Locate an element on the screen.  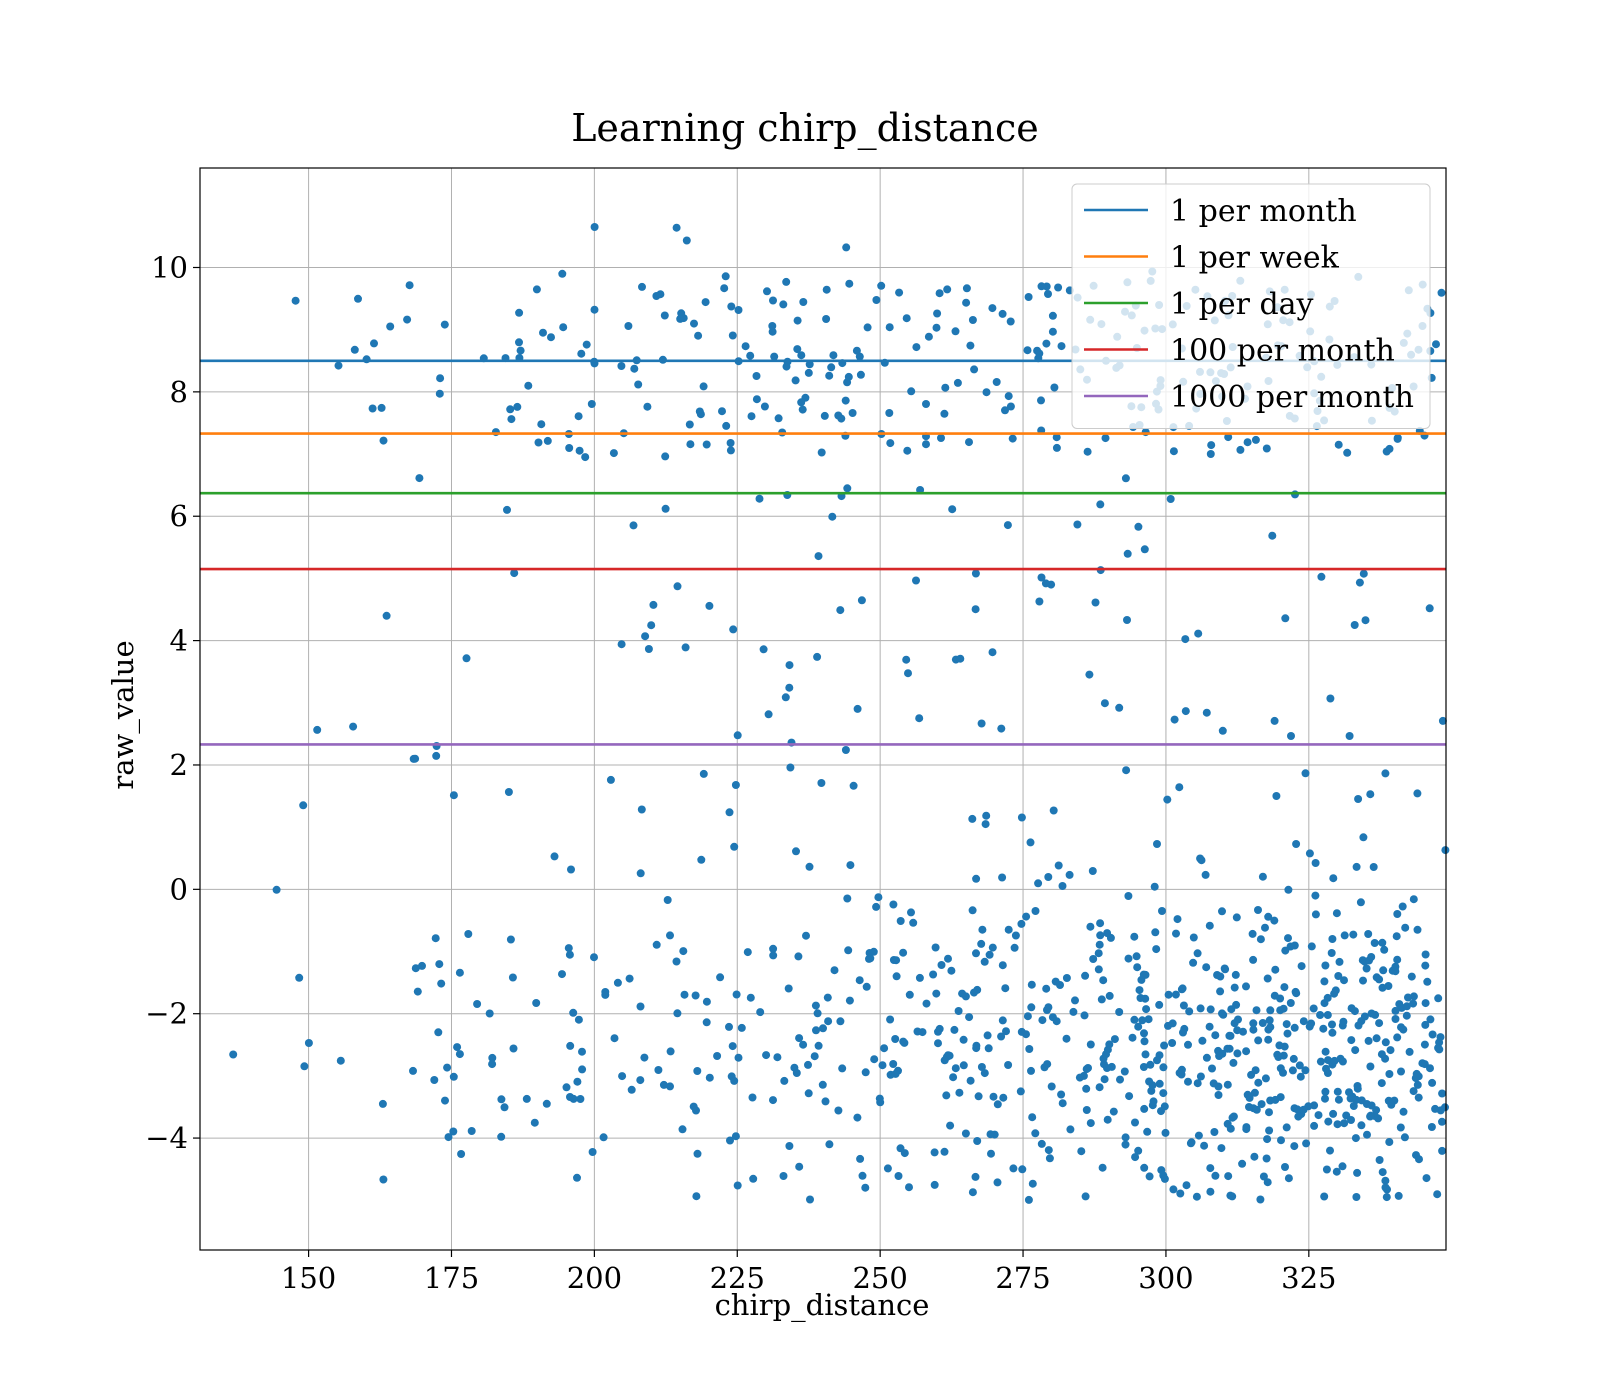
x-tick-label-2: 200 is located at coordinates (594, 1278).